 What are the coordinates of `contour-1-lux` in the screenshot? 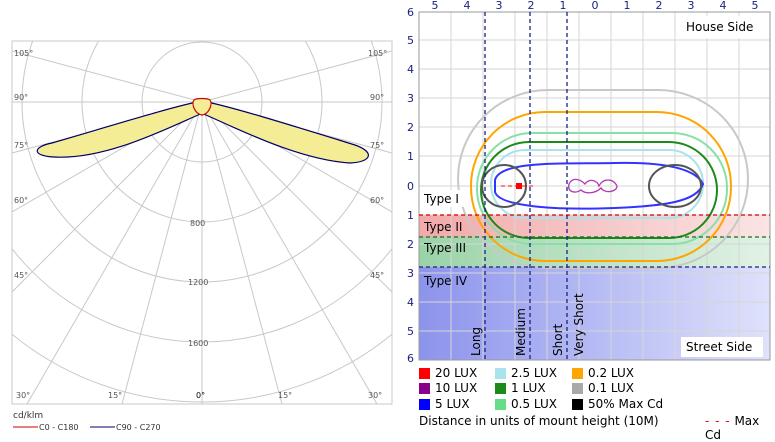 It's located at (599, 190).